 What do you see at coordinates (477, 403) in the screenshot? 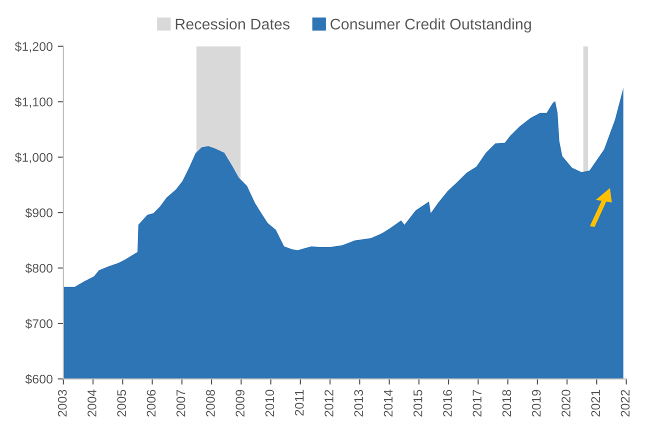
I see `x-tick-label: 2017` at bounding box center [477, 403].